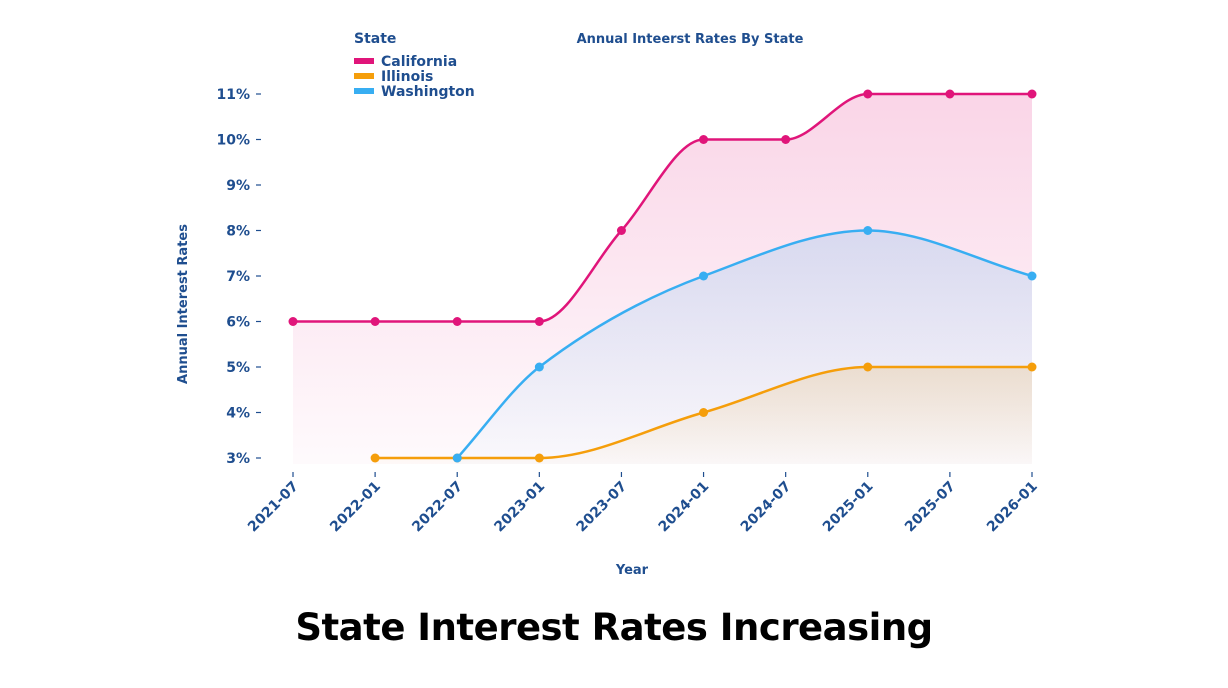 The height and width of the screenshot is (688, 1228). What do you see at coordinates (233, 95) in the screenshot?
I see `y-tick-label-8: 11%` at bounding box center [233, 95].